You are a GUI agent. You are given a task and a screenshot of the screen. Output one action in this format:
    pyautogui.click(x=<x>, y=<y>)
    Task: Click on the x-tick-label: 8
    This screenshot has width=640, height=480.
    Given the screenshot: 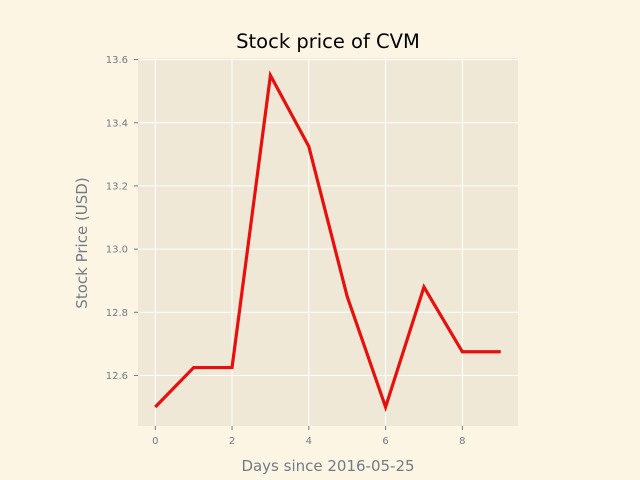 What is the action you would take?
    pyautogui.click(x=462, y=441)
    